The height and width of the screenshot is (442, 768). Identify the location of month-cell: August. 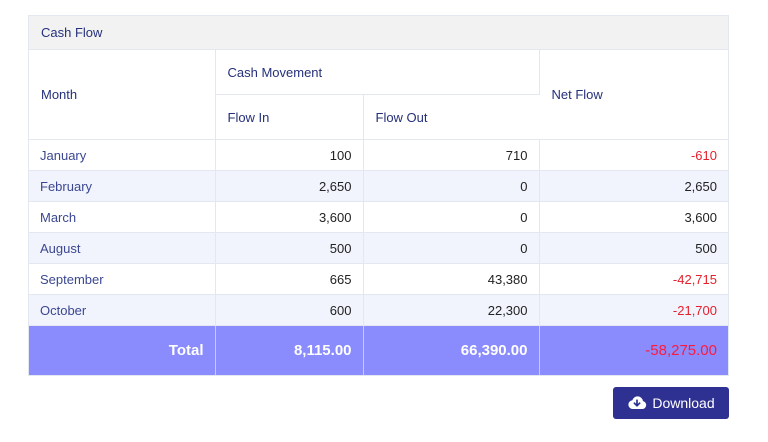
(122, 248).